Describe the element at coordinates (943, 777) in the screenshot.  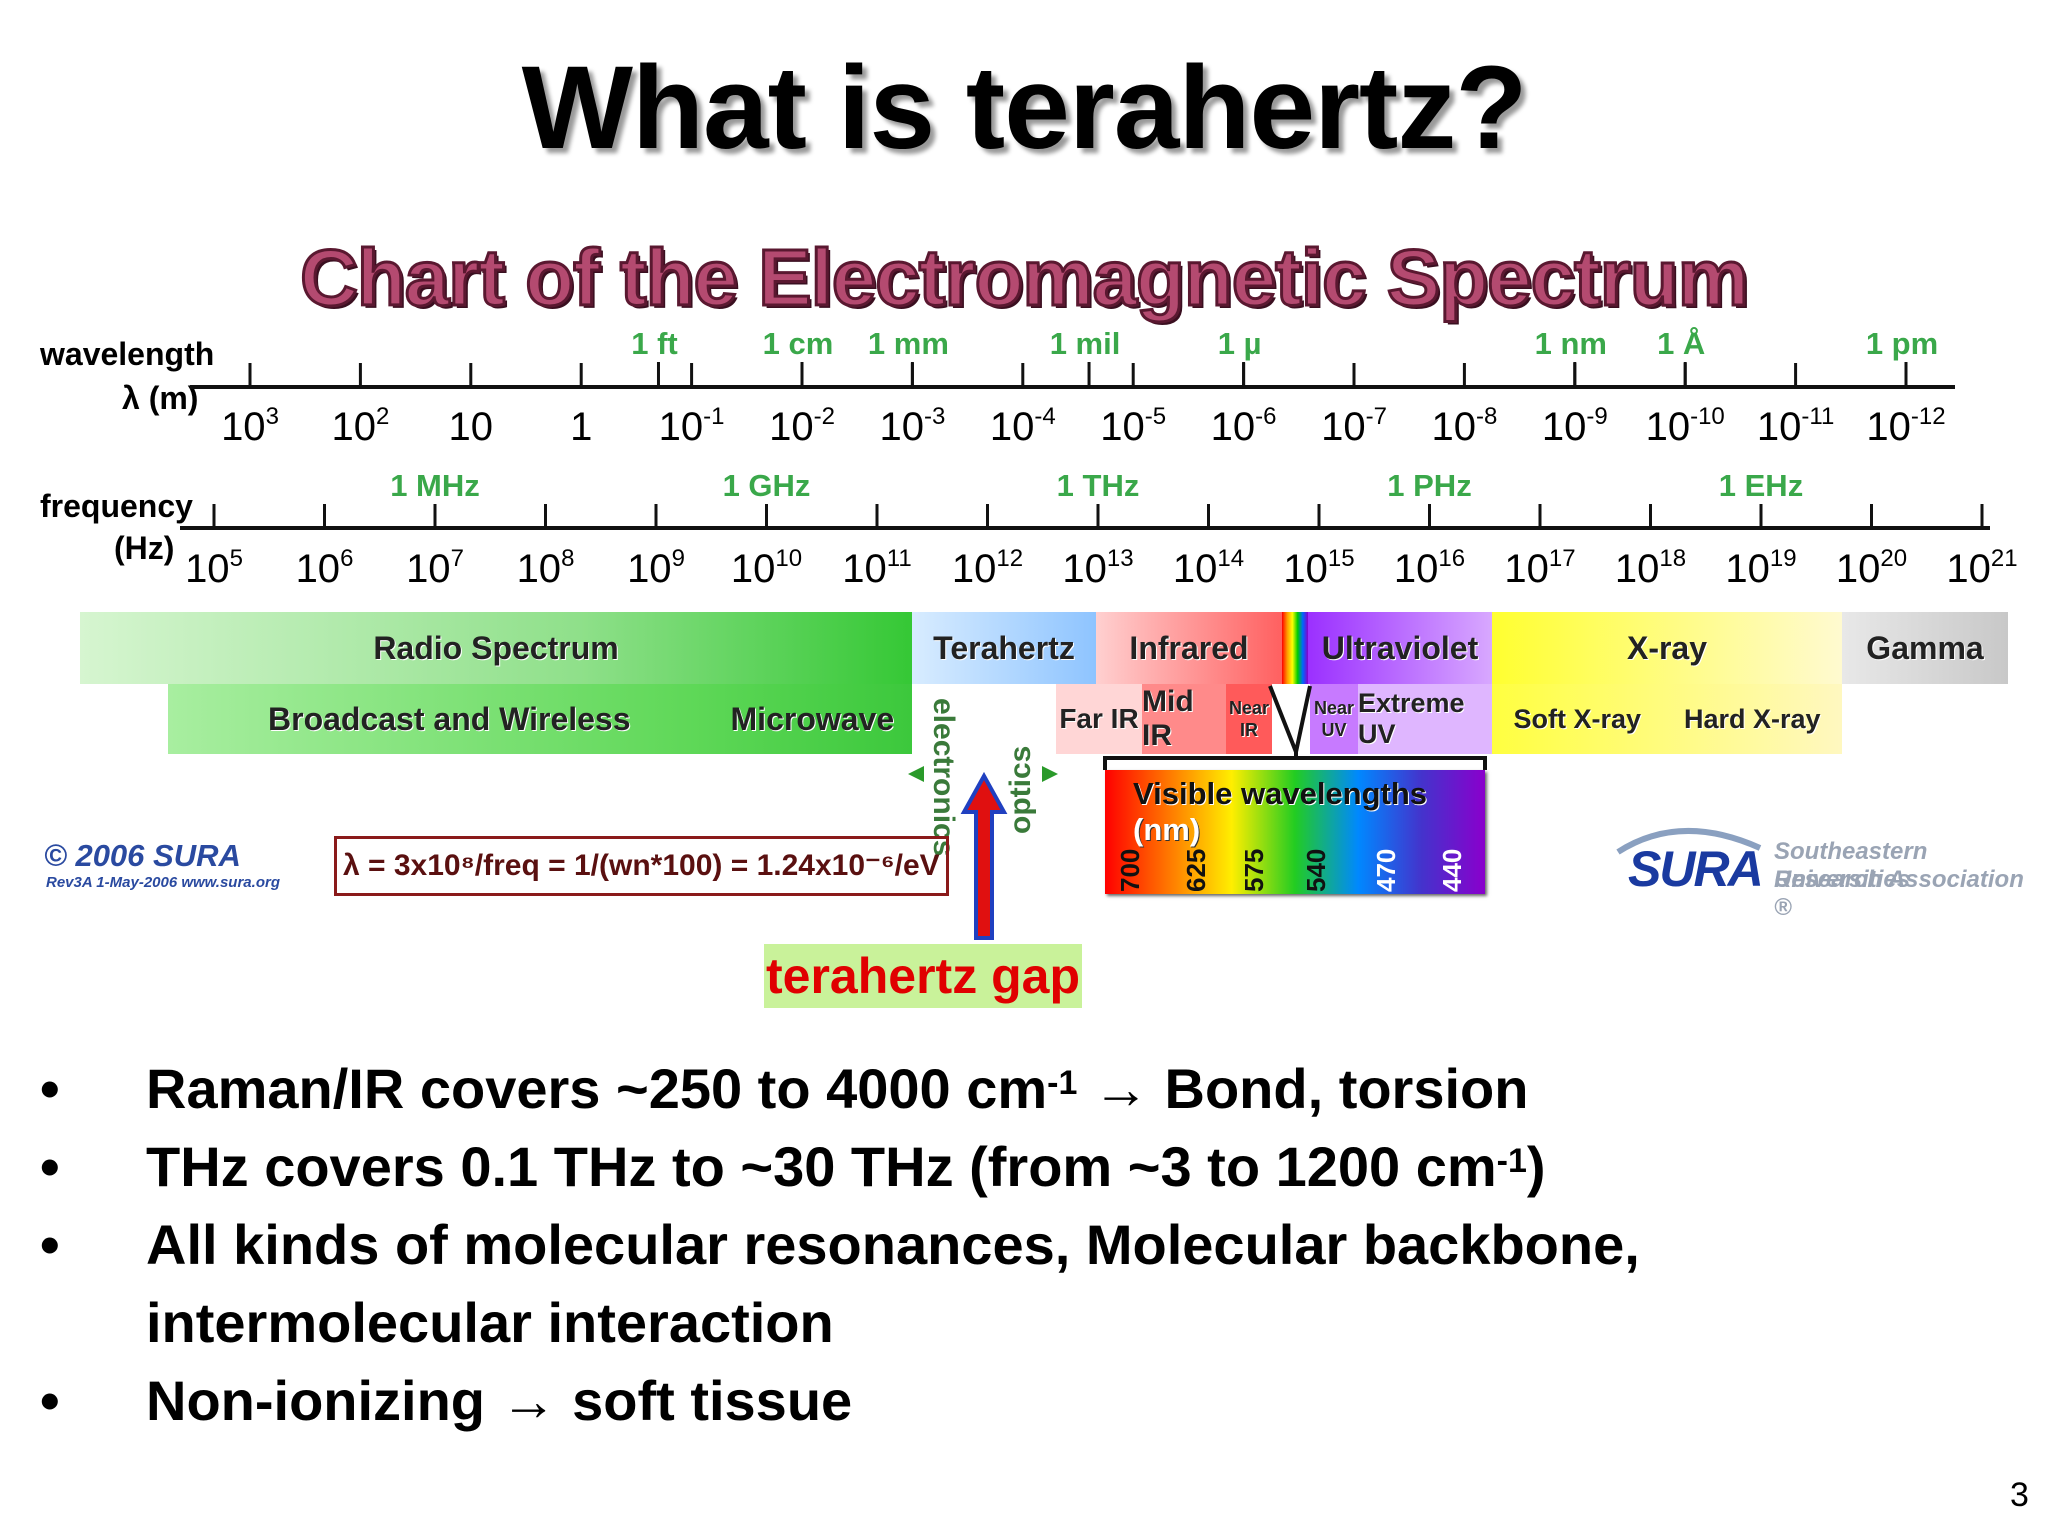
I see `electronics-label: electronics` at that location.